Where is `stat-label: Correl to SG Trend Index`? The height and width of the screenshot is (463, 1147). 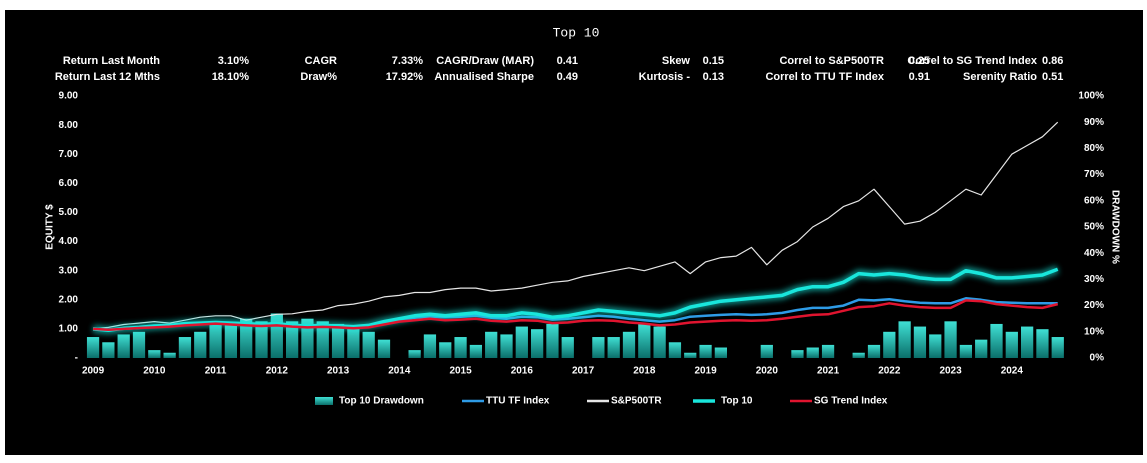 stat-label: Correl to SG Trend Index is located at coordinates (972, 61).